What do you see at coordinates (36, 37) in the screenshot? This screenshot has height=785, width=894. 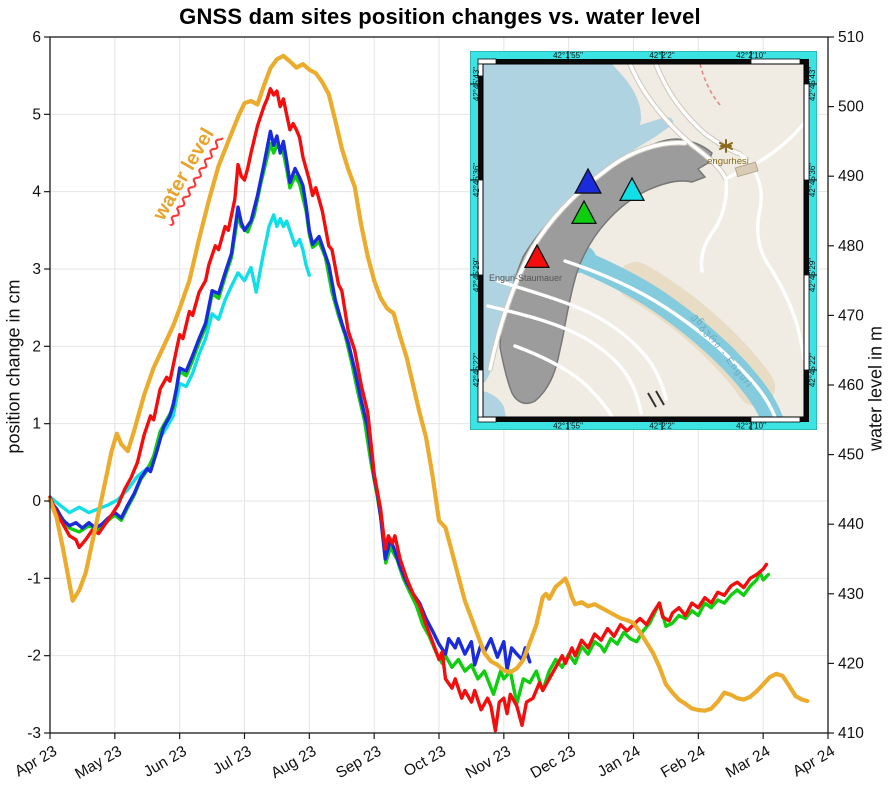 I see `left-tick-label: 6` at bounding box center [36, 37].